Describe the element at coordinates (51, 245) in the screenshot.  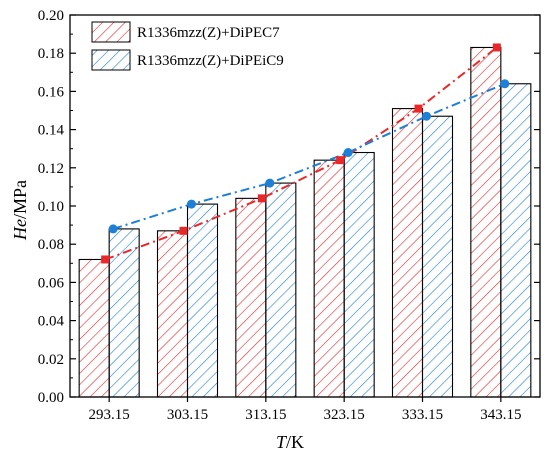
I see `y-tick-label: 0.08` at that location.